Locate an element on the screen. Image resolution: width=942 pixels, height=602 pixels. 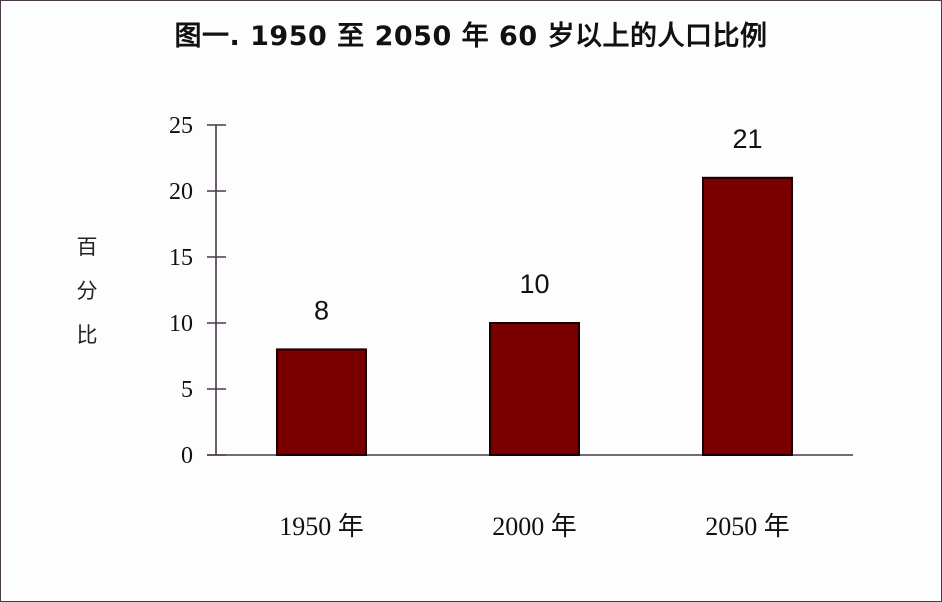
x-category-label: 2050 年 is located at coordinates (747, 526).